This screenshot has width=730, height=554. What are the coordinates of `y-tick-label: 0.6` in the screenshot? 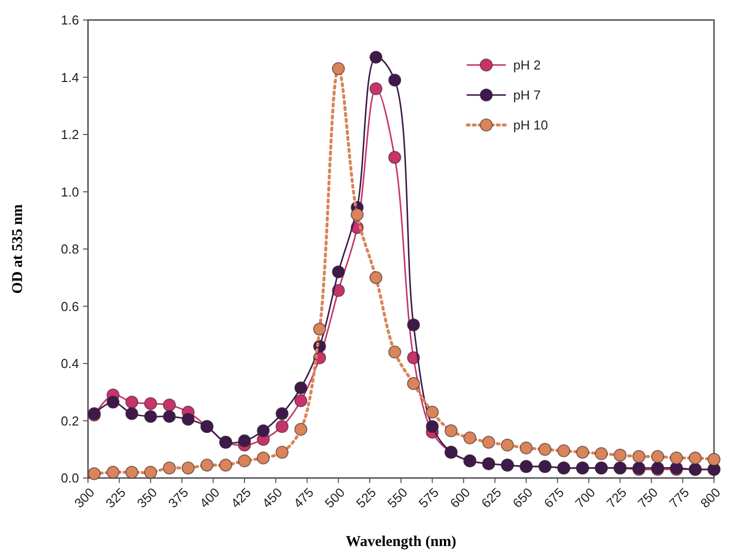 It's located at (69, 306).